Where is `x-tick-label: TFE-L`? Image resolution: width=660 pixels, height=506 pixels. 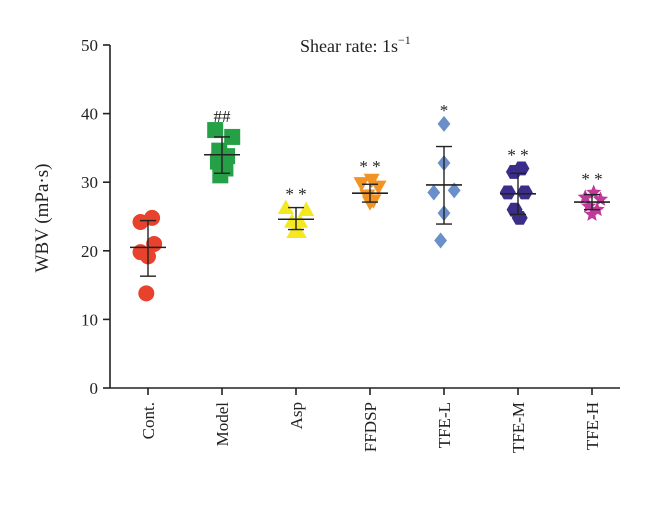 x-tick-label: TFE-L is located at coordinates (444, 425).